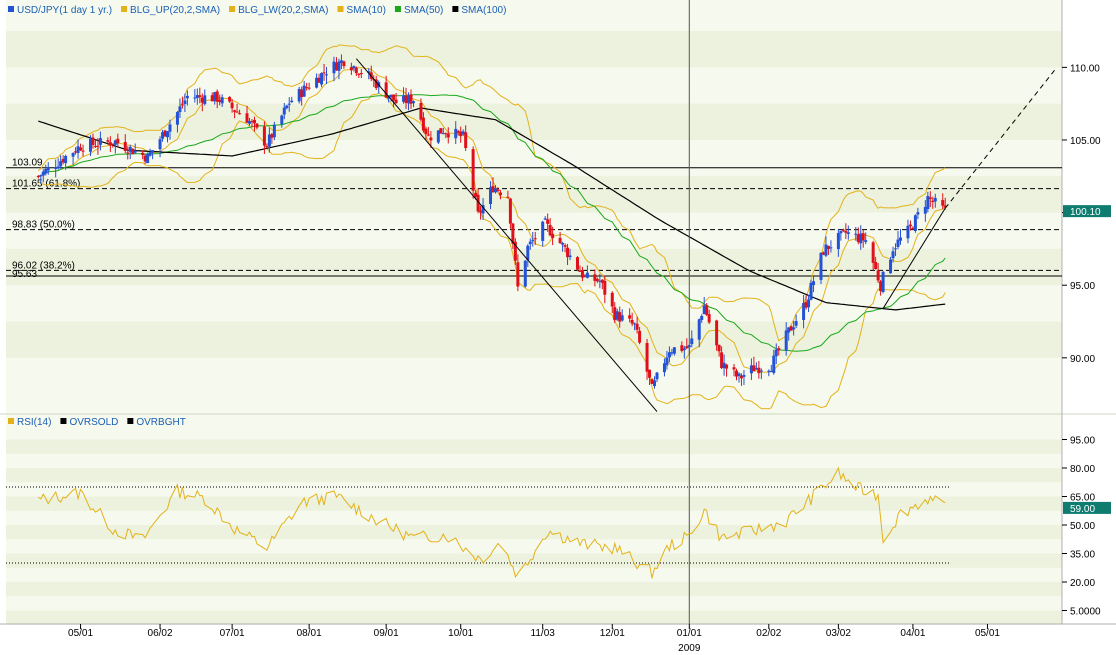 The height and width of the screenshot is (655, 1116). Describe the element at coordinates (1085, 612) in the screenshot. I see `rsi-tick-label: 5.0000` at that location.